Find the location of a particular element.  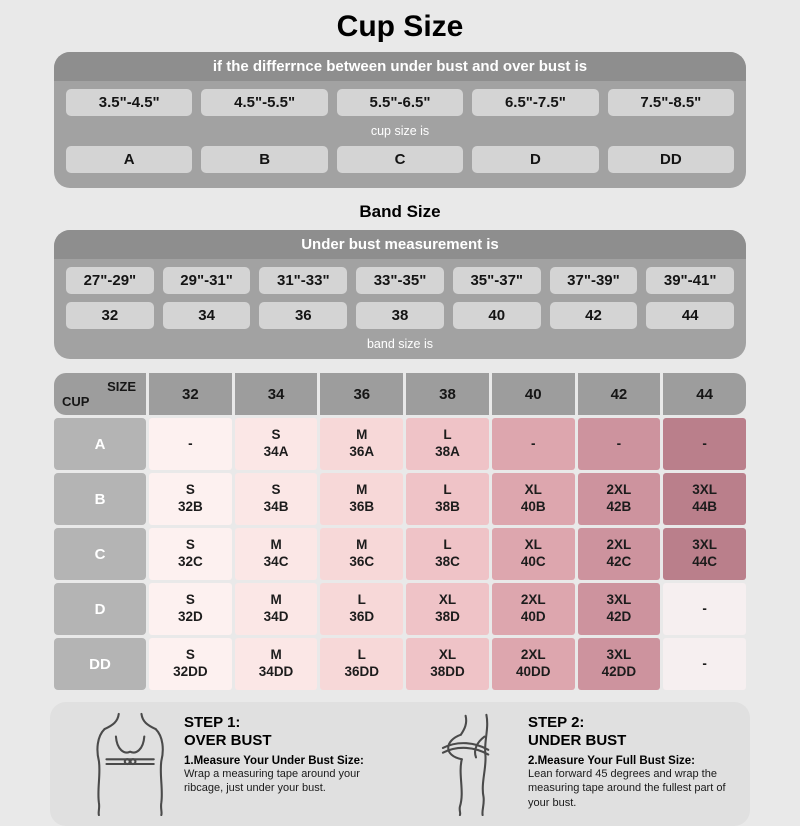

size-cell: XL 38DD is located at coordinates (447, 664).